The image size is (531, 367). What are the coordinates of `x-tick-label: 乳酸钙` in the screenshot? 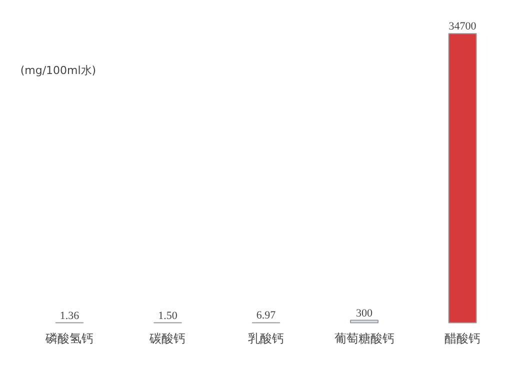 It's located at (266, 338).